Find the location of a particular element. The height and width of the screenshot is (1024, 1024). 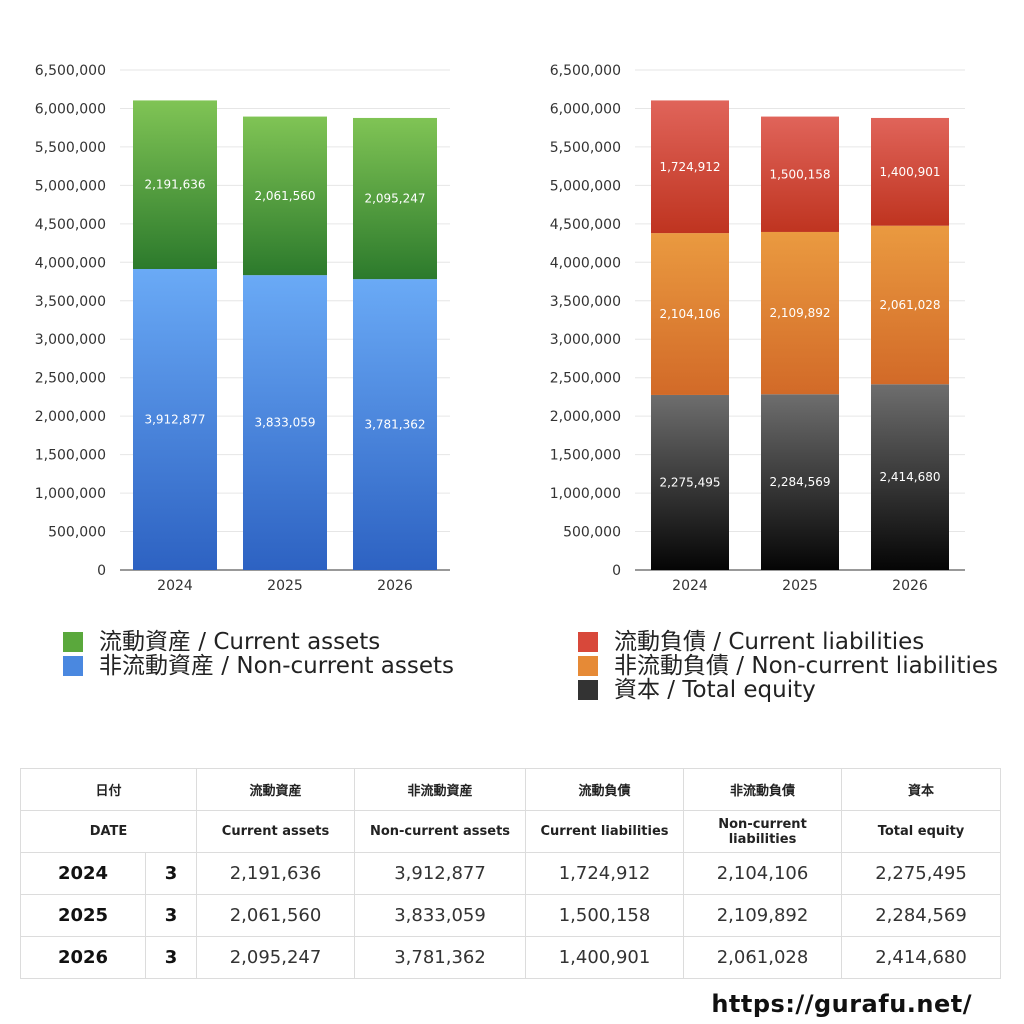

bar-value-label: 2,275,495 is located at coordinates (689, 482).